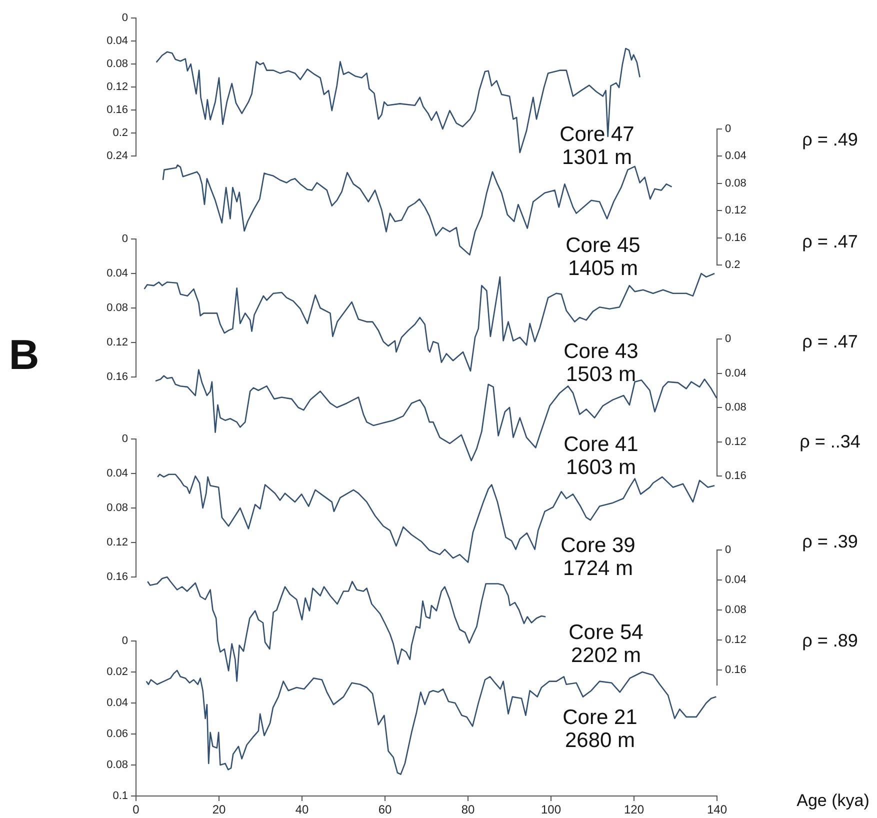  Describe the element at coordinates (830, 641) in the screenshot. I see `text: ρ = .89` at that location.